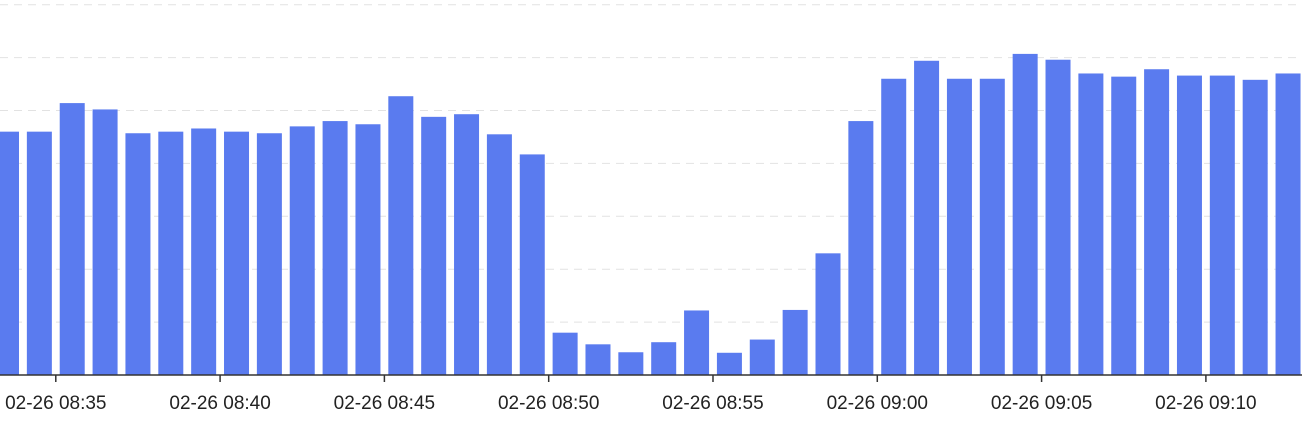  Describe the element at coordinates (105, 242) in the screenshot. I see `bar-08:36` at that location.